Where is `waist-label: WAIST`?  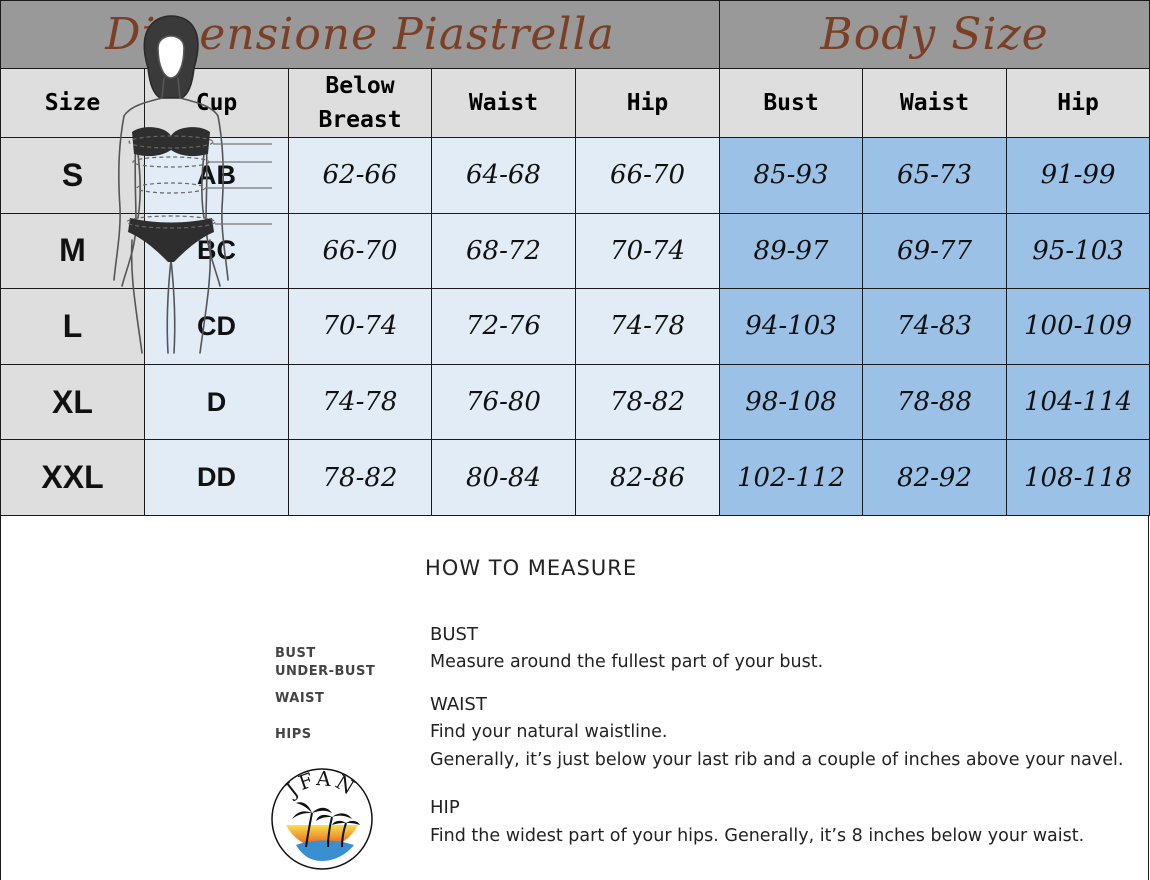 waist-label: WAIST is located at coordinates (300, 698).